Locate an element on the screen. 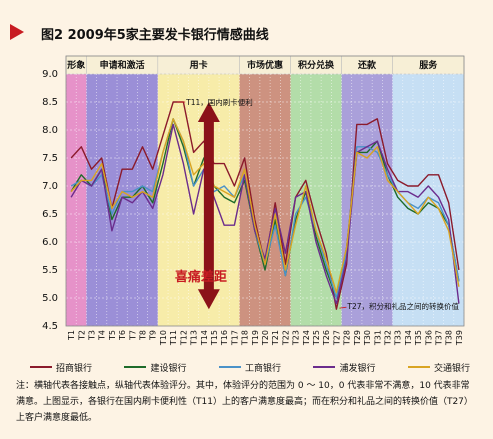 The width and height of the screenshot is (493, 439). x-tick-label: T20 is located at coordinates (265, 338).